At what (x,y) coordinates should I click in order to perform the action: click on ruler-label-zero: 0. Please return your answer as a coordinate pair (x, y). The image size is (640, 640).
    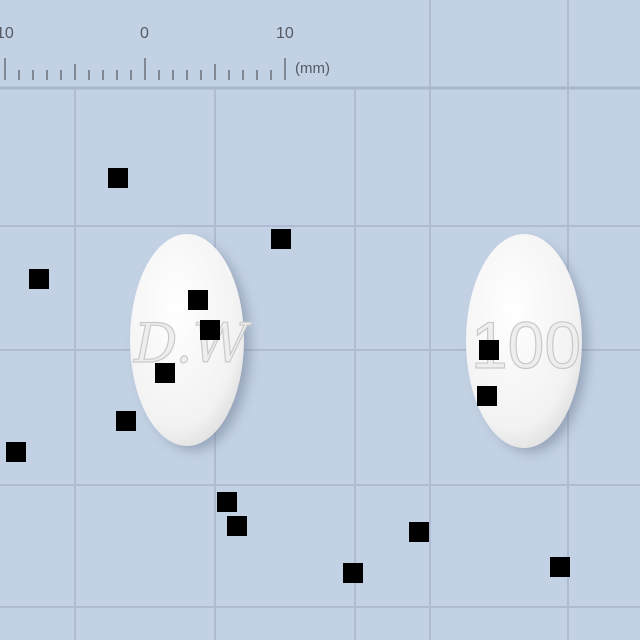
    Looking at the image, I should click on (144, 33).